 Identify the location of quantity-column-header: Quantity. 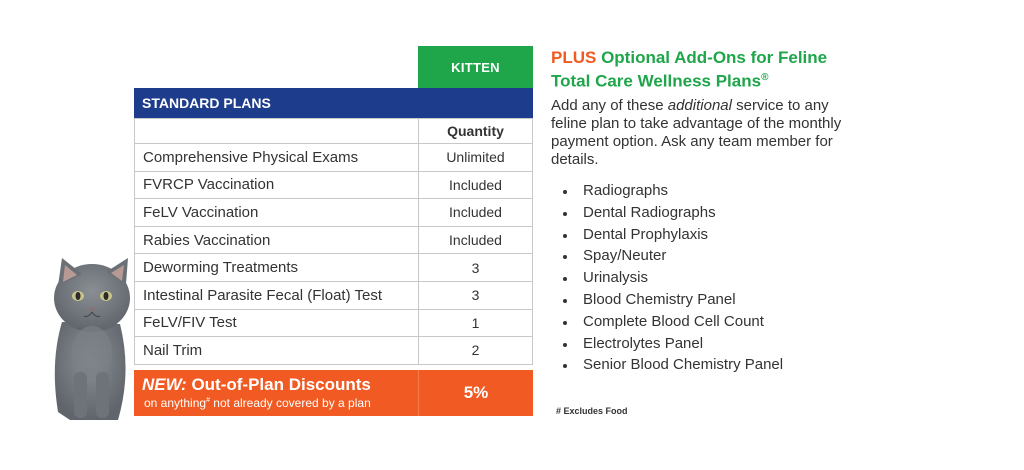
(475, 131).